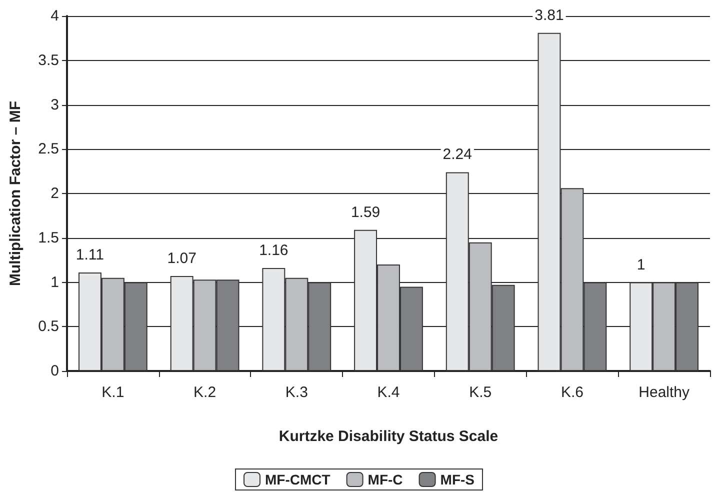  What do you see at coordinates (90, 255) in the screenshot?
I see `data-label: 1.11` at bounding box center [90, 255].